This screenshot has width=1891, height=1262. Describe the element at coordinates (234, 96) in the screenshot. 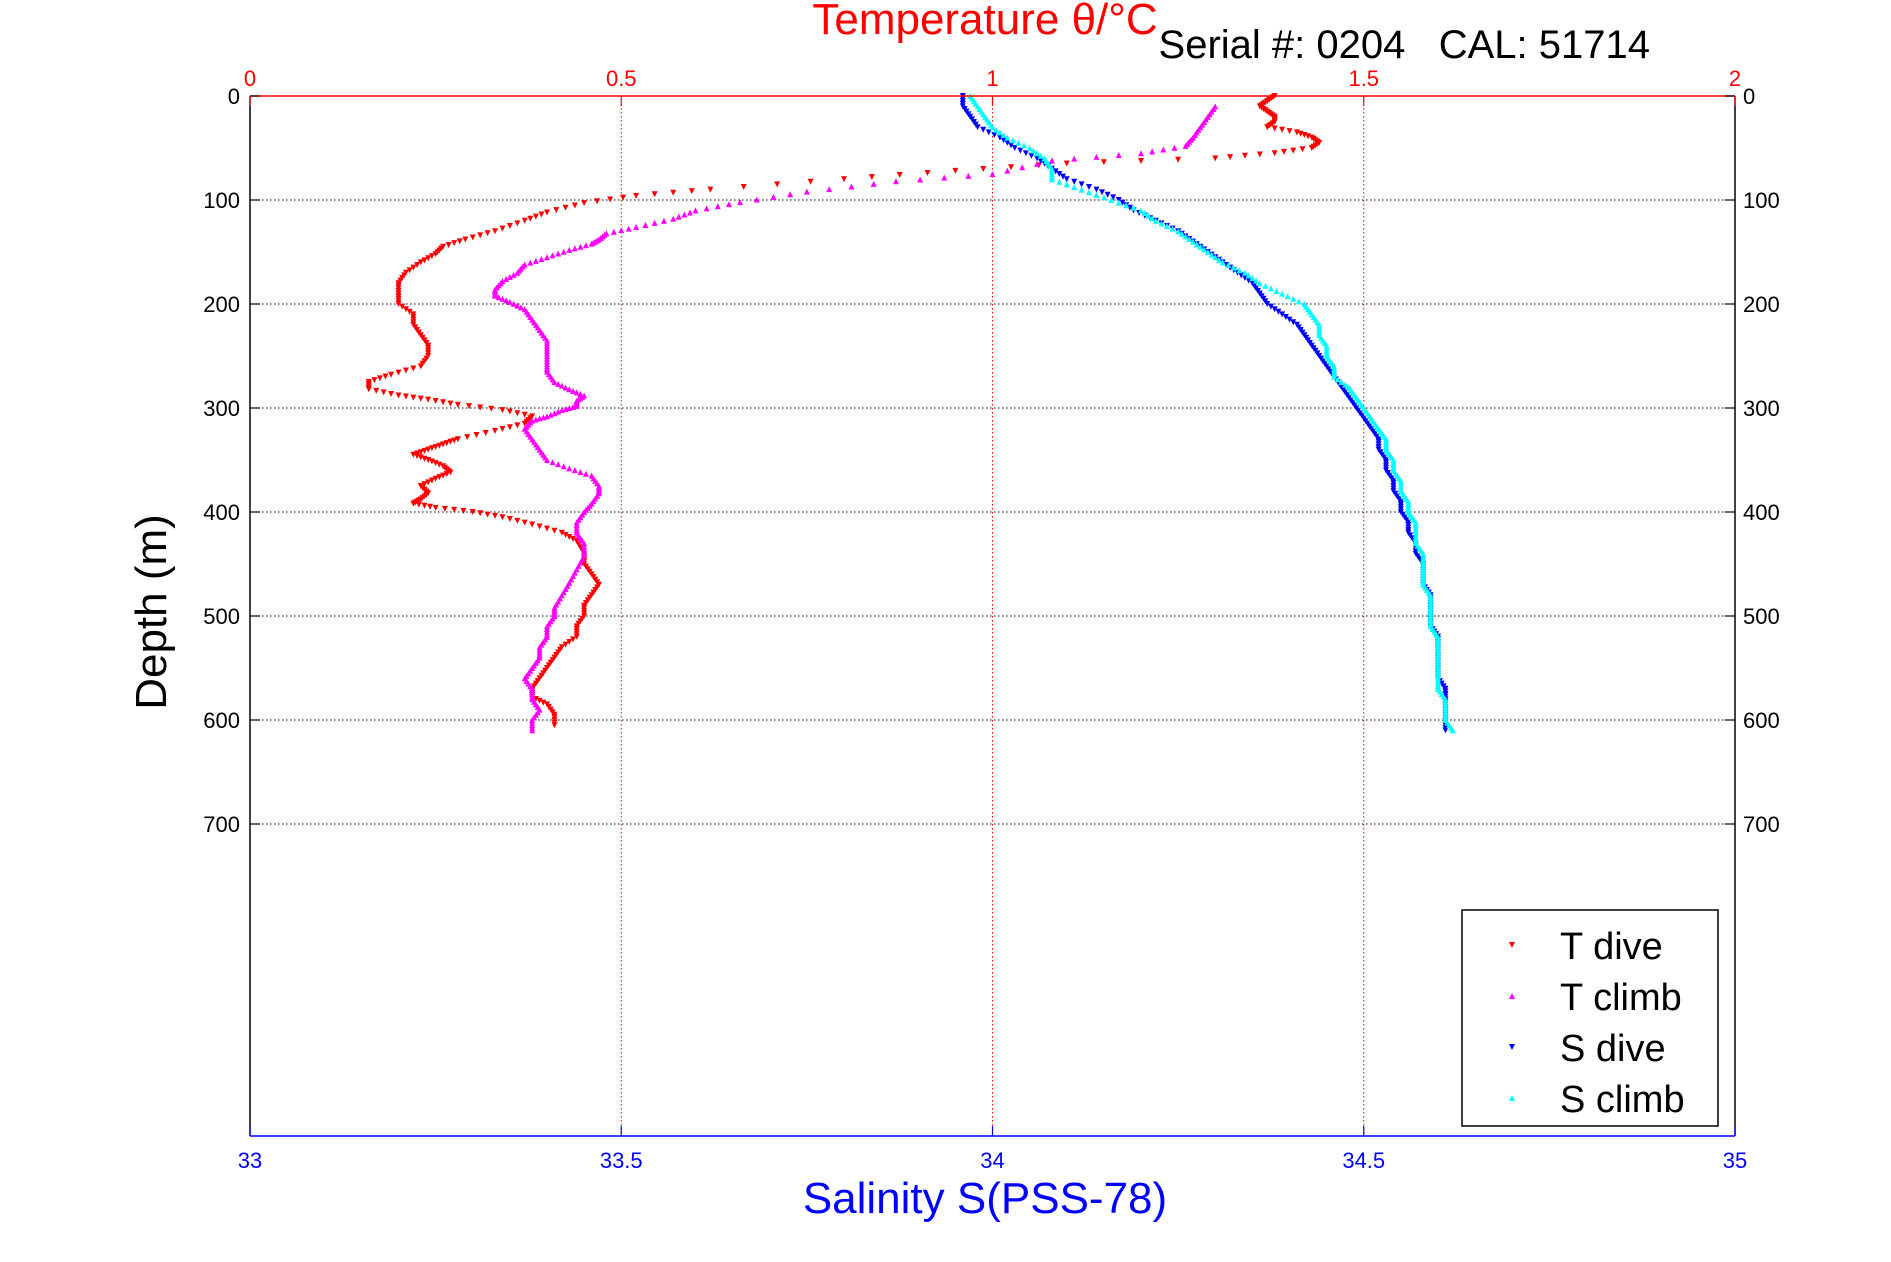

I see `depth-tick-label-left: 0` at that location.